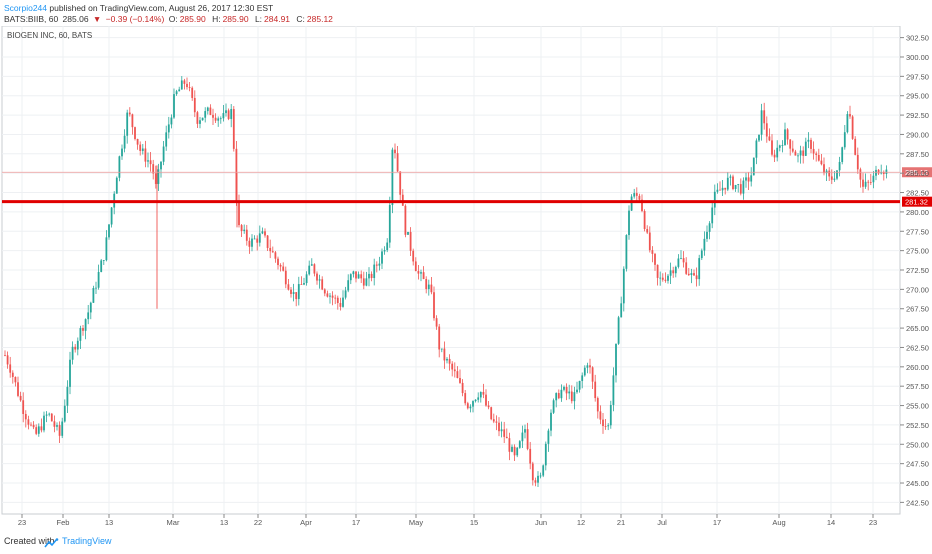 The image size is (932, 554). Describe the element at coordinates (87, 541) in the screenshot. I see `tradingview-link: TradingView` at that location.